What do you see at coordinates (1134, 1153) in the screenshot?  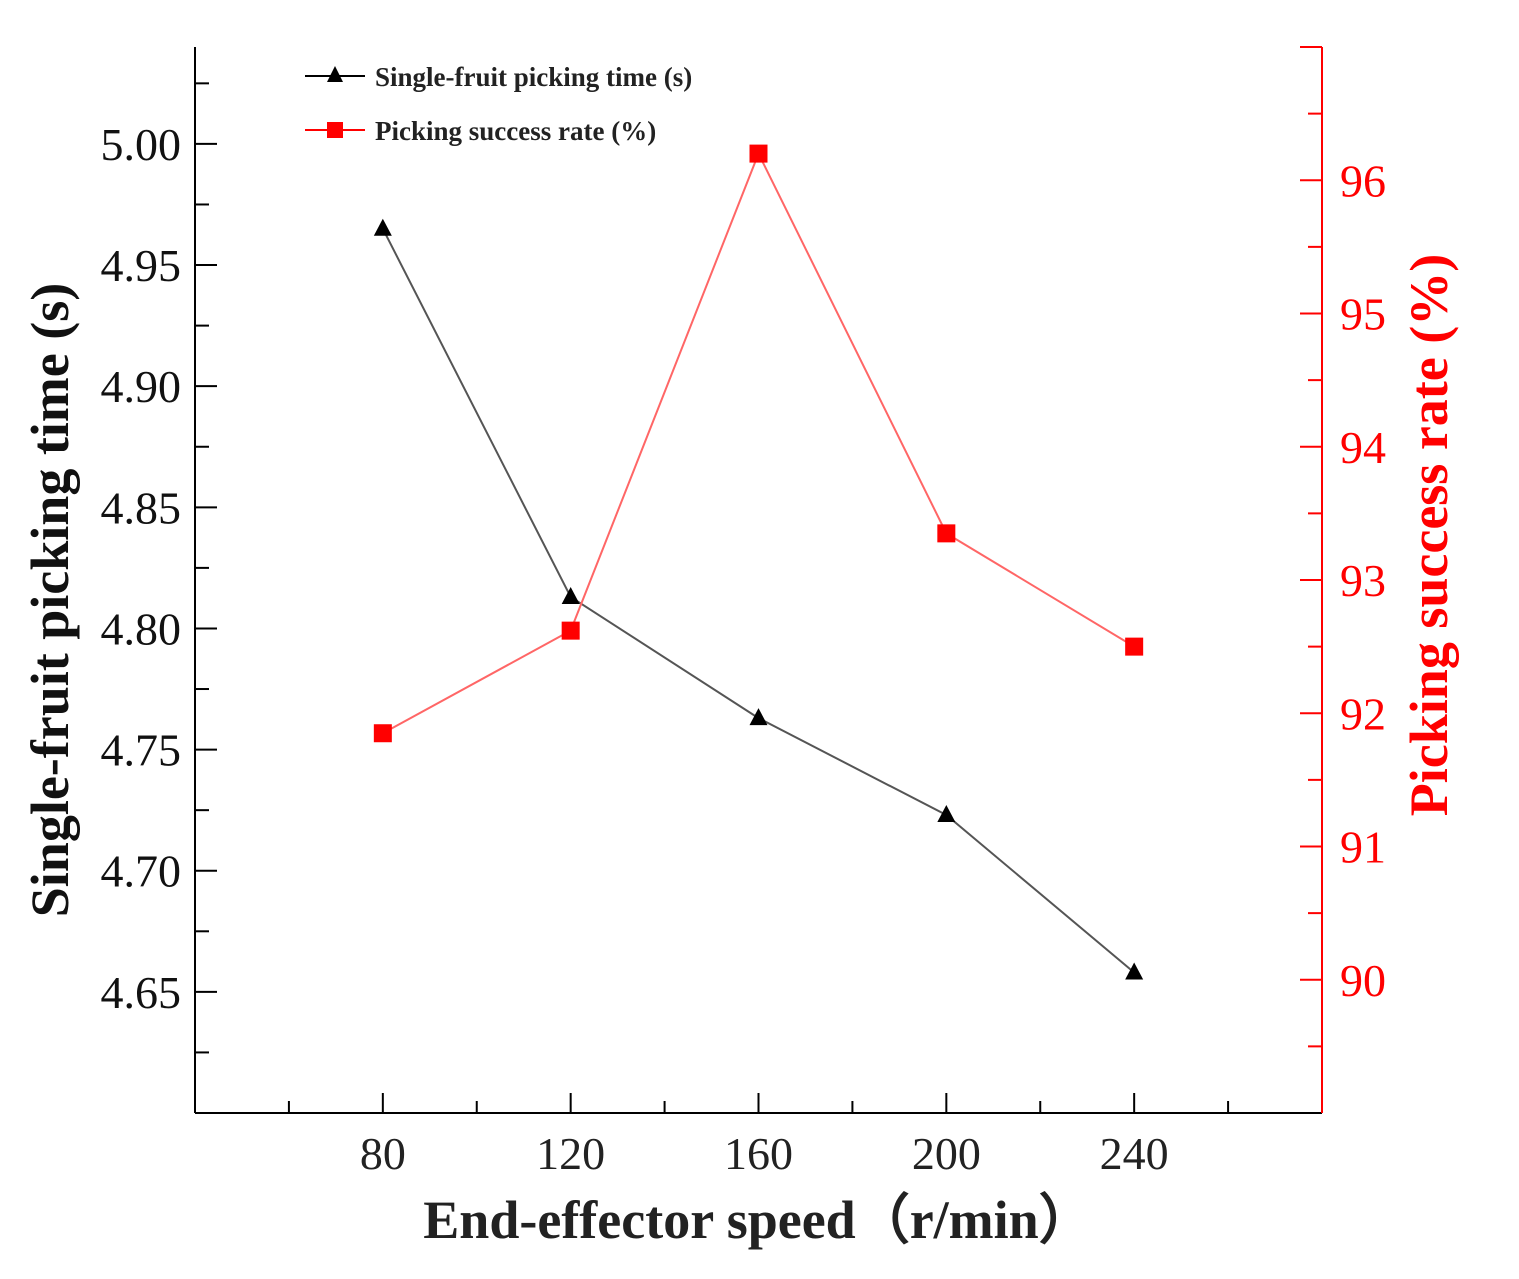 I see `x-tick-label: 240` at bounding box center [1134, 1153].